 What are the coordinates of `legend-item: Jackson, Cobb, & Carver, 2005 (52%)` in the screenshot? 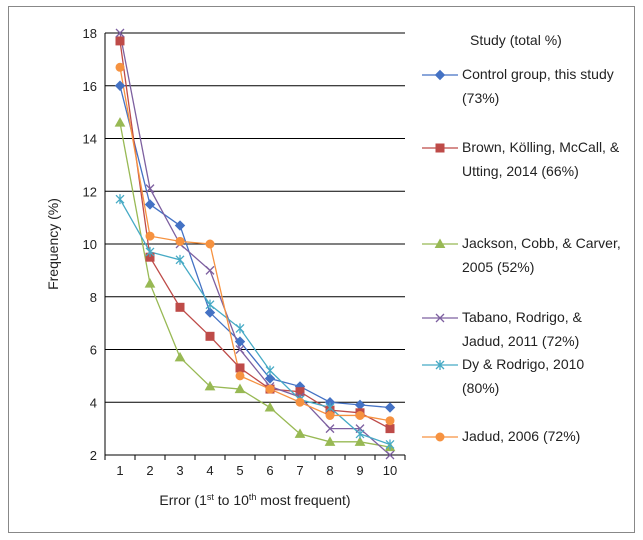 It's located at (525, 256).